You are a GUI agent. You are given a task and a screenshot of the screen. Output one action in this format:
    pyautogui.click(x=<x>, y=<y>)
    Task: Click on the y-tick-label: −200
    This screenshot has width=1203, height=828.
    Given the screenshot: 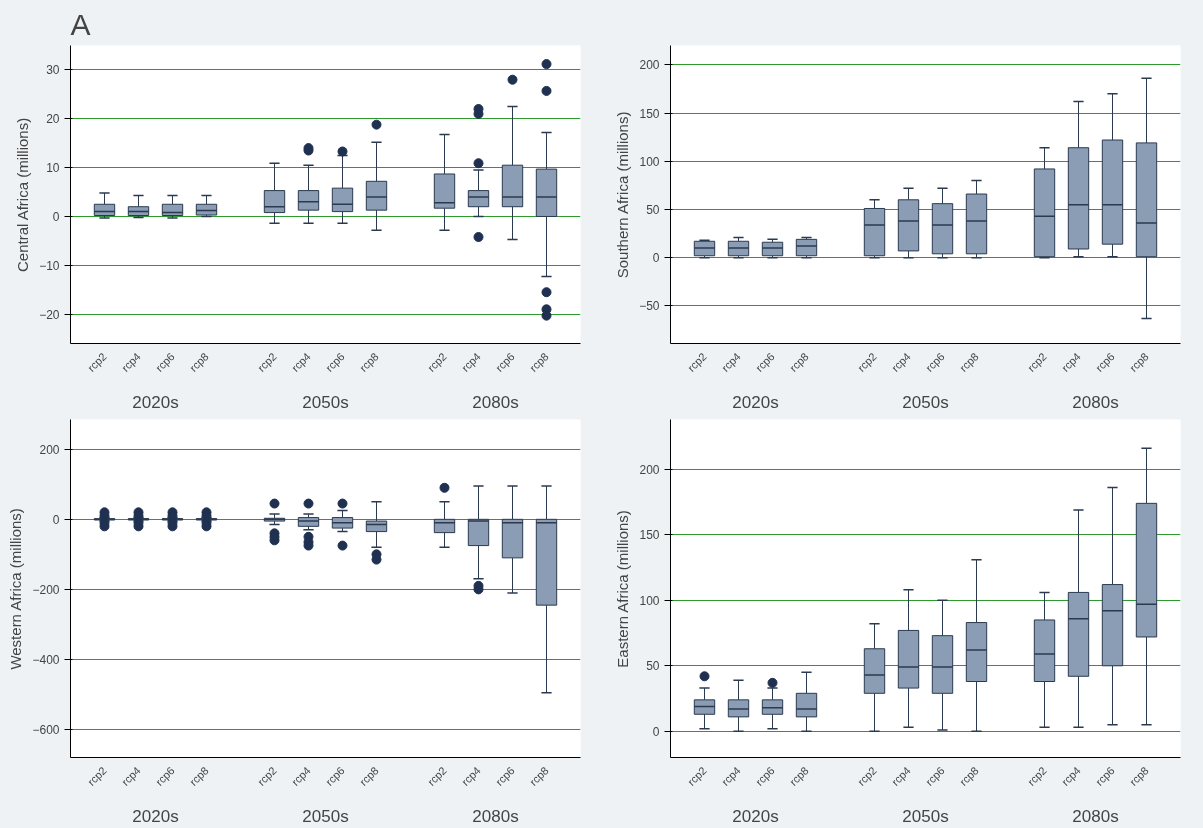 What is the action you would take?
    pyautogui.click(x=46, y=589)
    